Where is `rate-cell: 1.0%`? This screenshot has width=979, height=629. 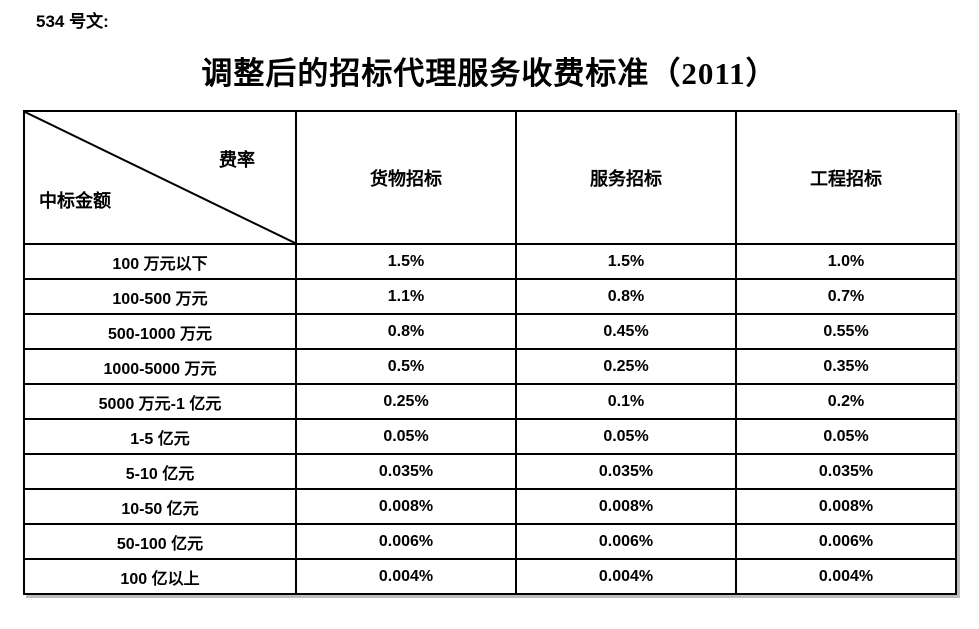 rate-cell: 1.0% is located at coordinates (846, 261).